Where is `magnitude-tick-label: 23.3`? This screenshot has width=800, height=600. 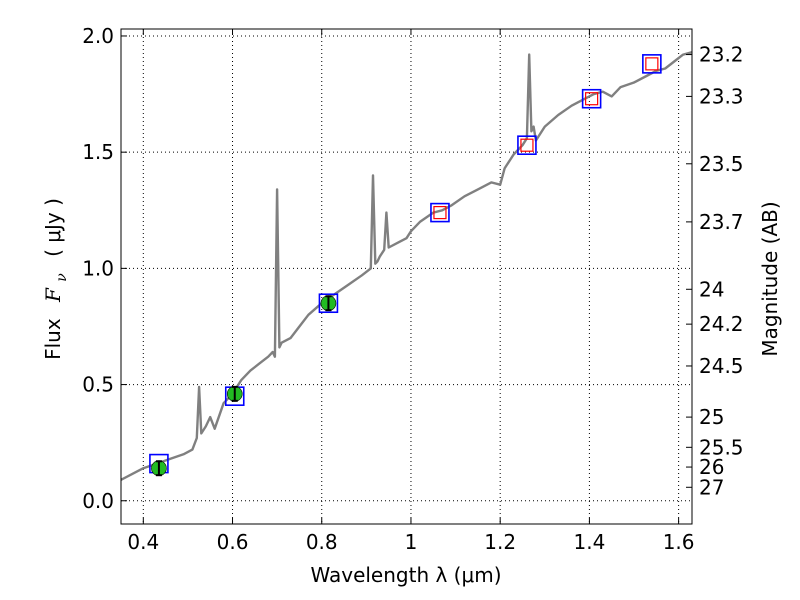 magnitude-tick-label: 23.3 is located at coordinates (721, 96).